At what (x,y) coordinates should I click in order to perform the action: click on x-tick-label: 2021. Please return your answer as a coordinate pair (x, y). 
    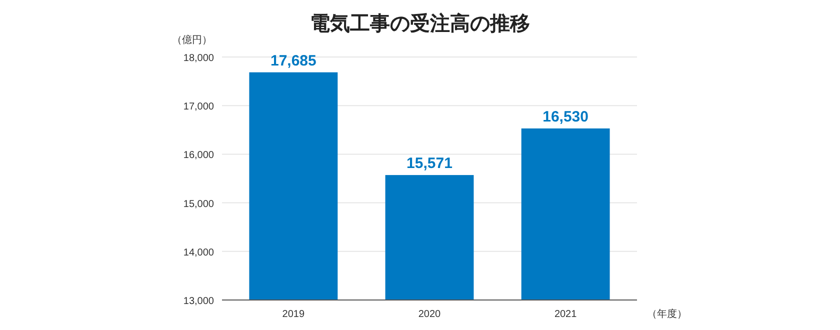
    Looking at the image, I should click on (566, 314).